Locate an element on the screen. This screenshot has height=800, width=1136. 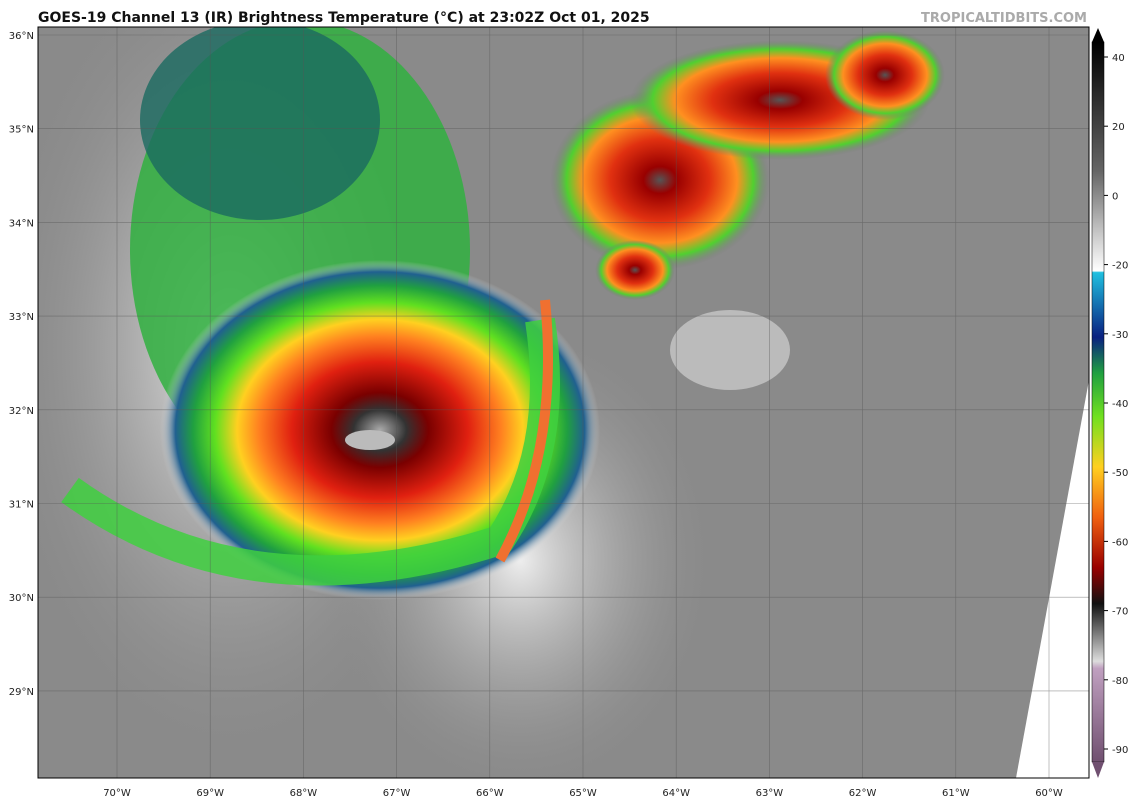
colorbar-label: 0 is located at coordinates (1115, 196).